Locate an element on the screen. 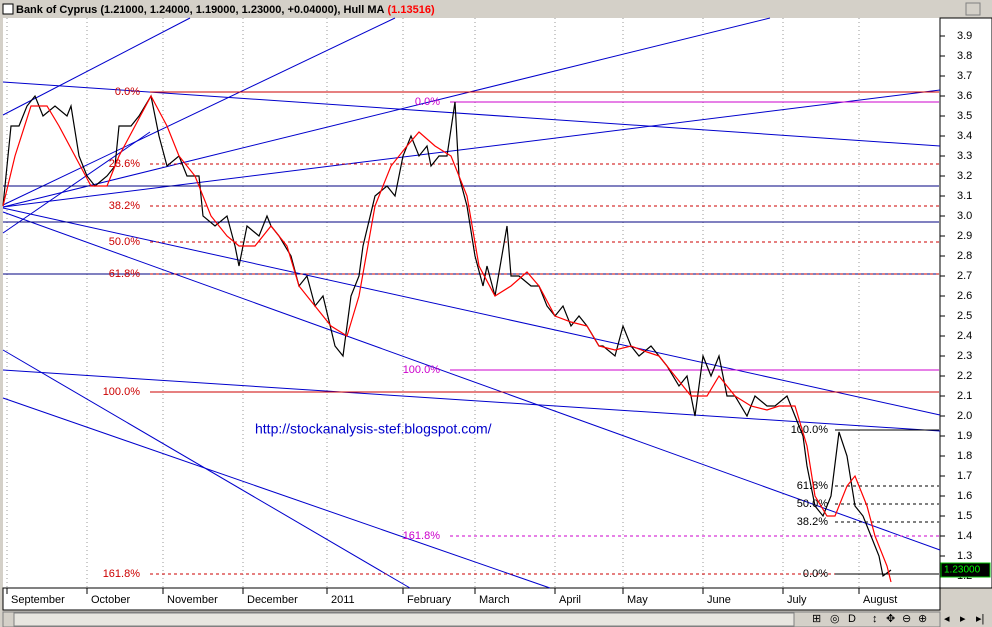  toolbar-button: ▸ is located at coordinates (963, 619).